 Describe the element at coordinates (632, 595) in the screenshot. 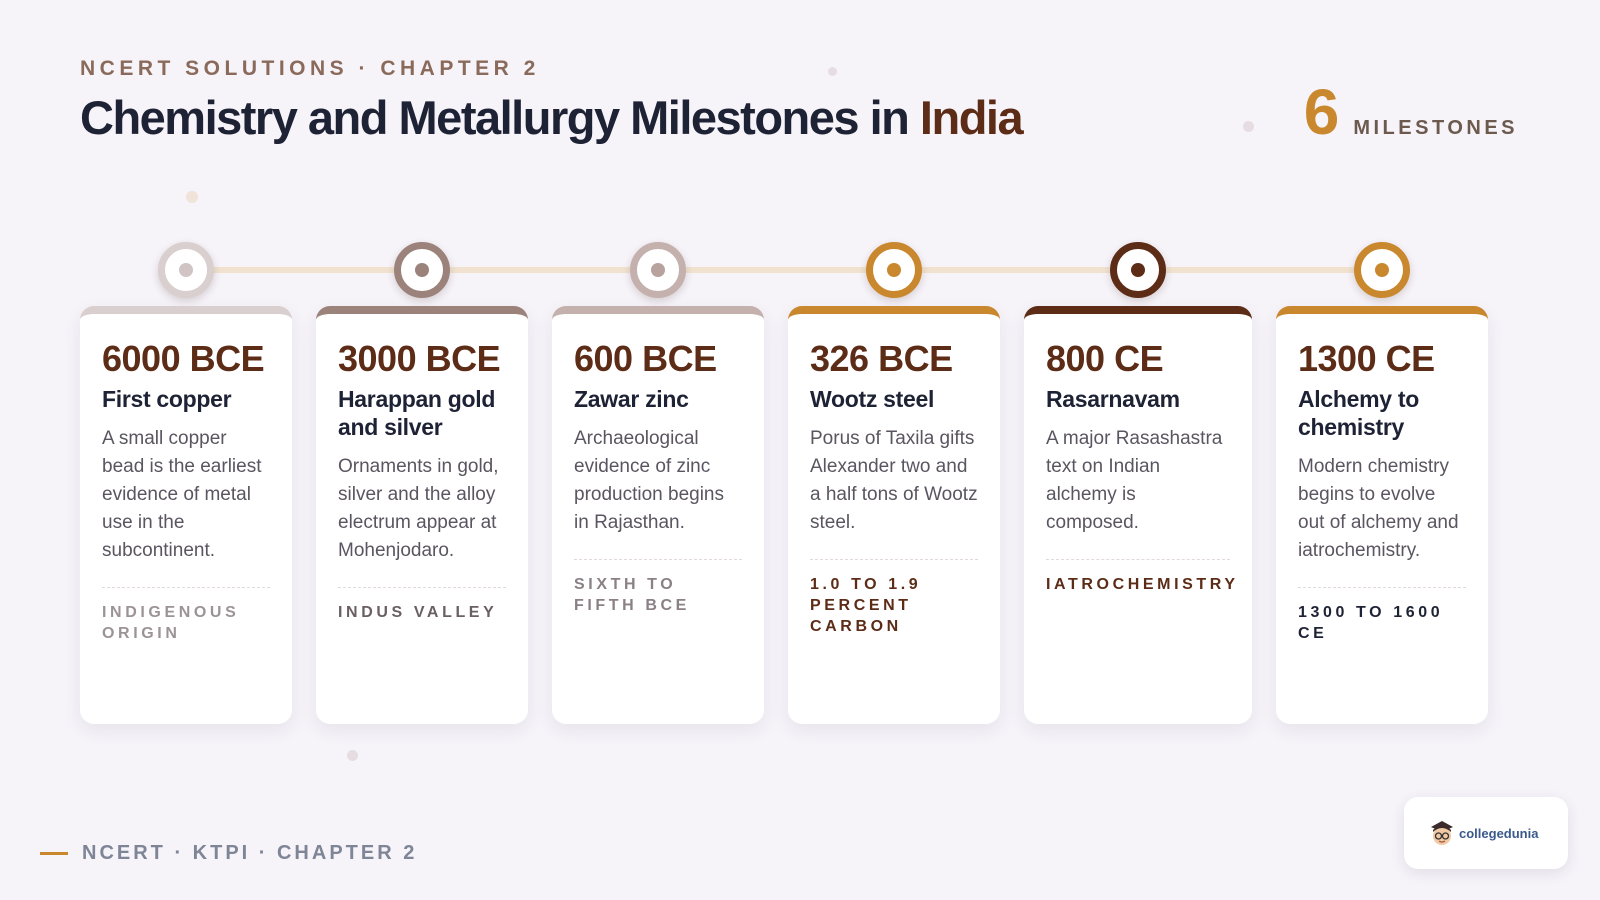

I see `milestone-tag: SIXTH TO FIFTH BCE` at that location.